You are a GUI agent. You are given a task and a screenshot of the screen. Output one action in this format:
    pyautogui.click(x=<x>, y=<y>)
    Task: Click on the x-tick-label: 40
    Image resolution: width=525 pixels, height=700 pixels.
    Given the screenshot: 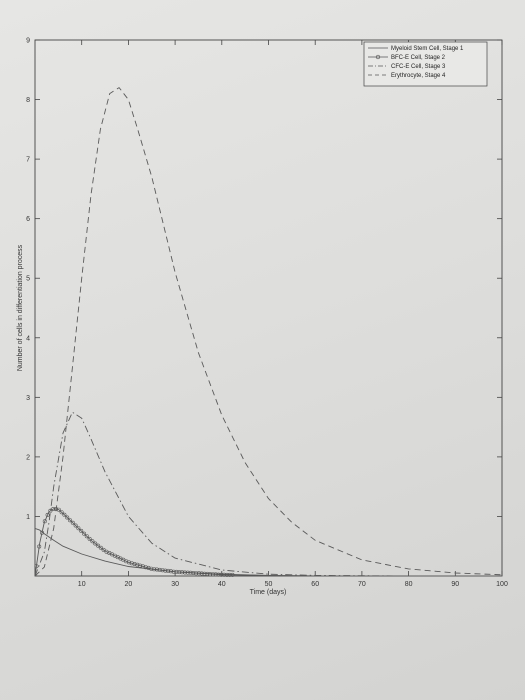 What is the action you would take?
    pyautogui.click(x=222, y=584)
    